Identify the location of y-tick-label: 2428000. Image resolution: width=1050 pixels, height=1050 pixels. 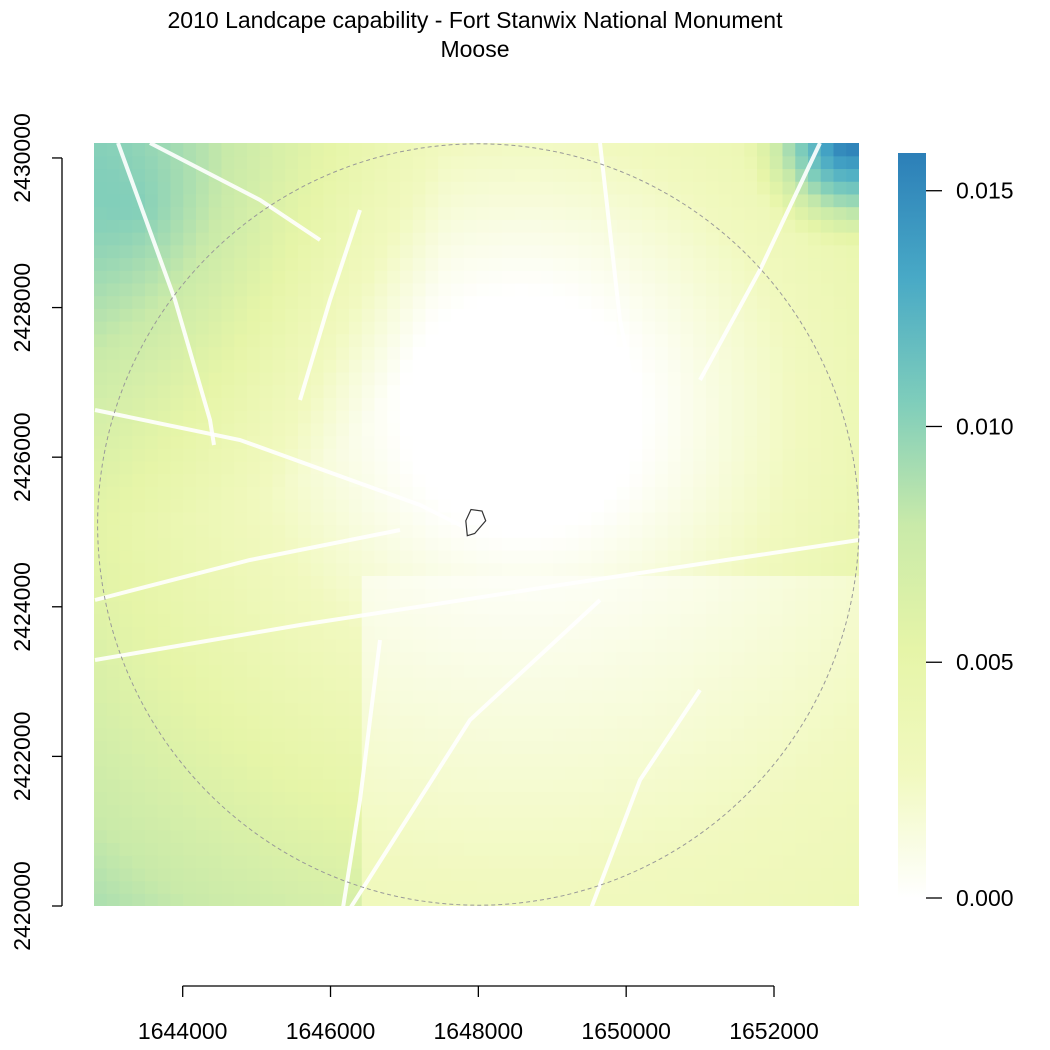
(22, 308).